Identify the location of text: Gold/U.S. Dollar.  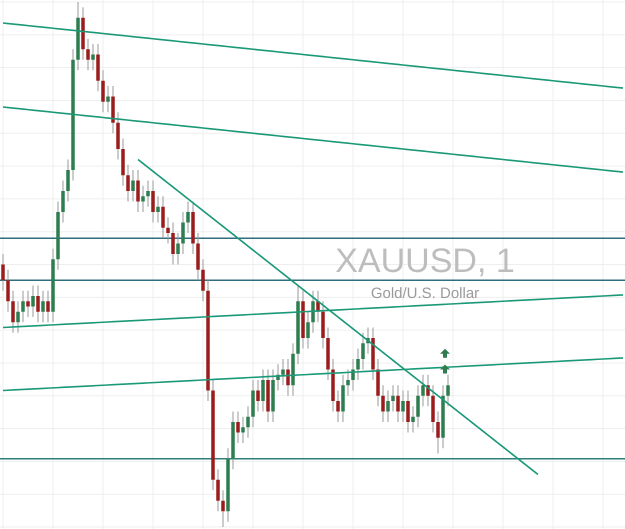
(425, 293).